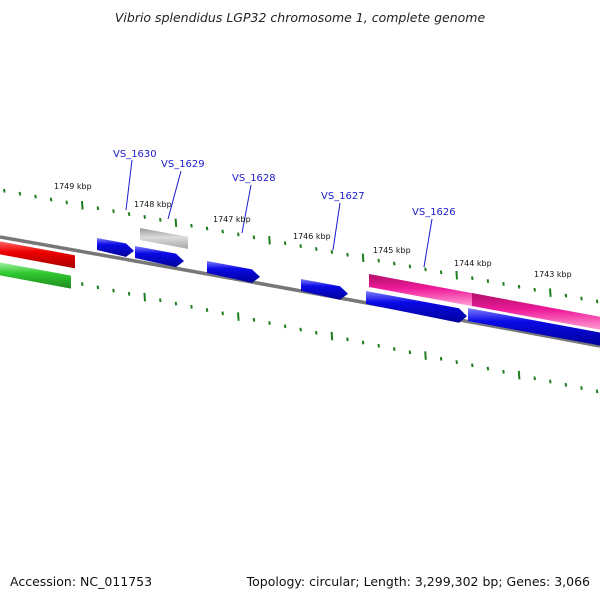  Describe the element at coordinates (135, 154) in the screenshot. I see `gene-name-label: VS_1630` at that location.